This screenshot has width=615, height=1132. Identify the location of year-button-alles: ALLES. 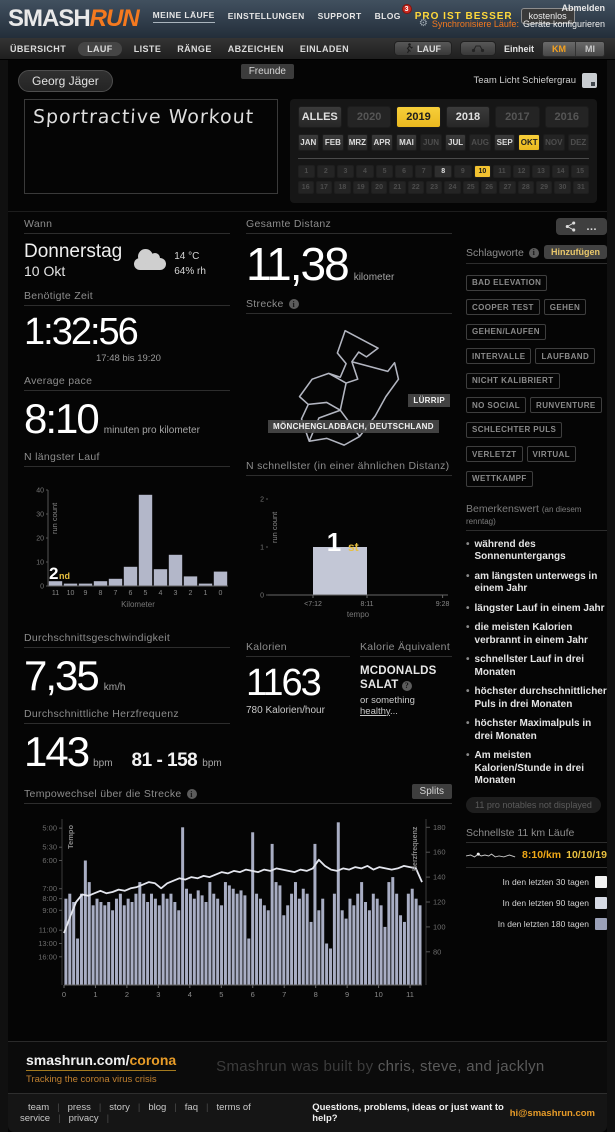
(319, 117).